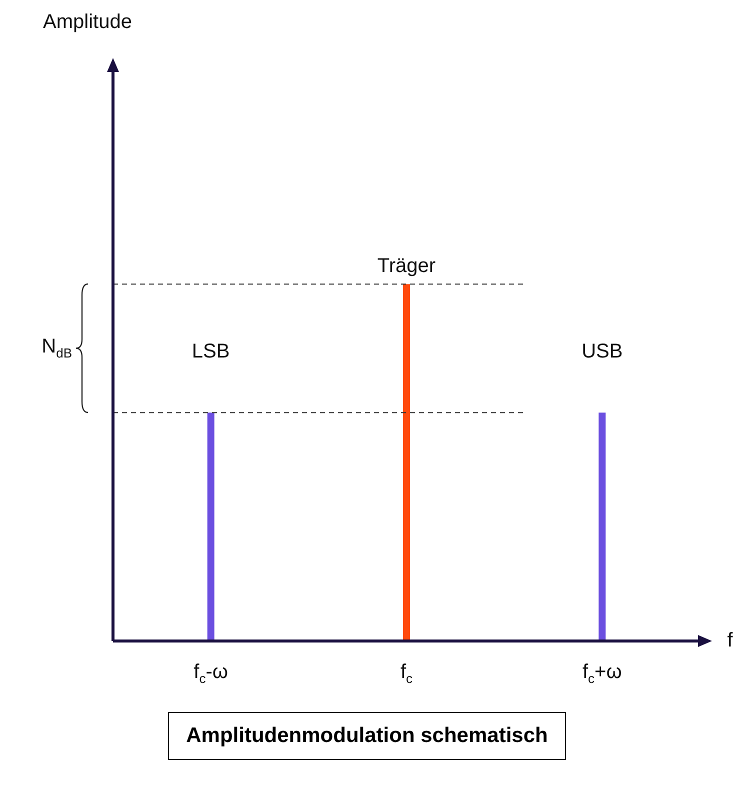  What do you see at coordinates (57, 348) in the screenshot?
I see `text: N$_{dB}$` at bounding box center [57, 348].